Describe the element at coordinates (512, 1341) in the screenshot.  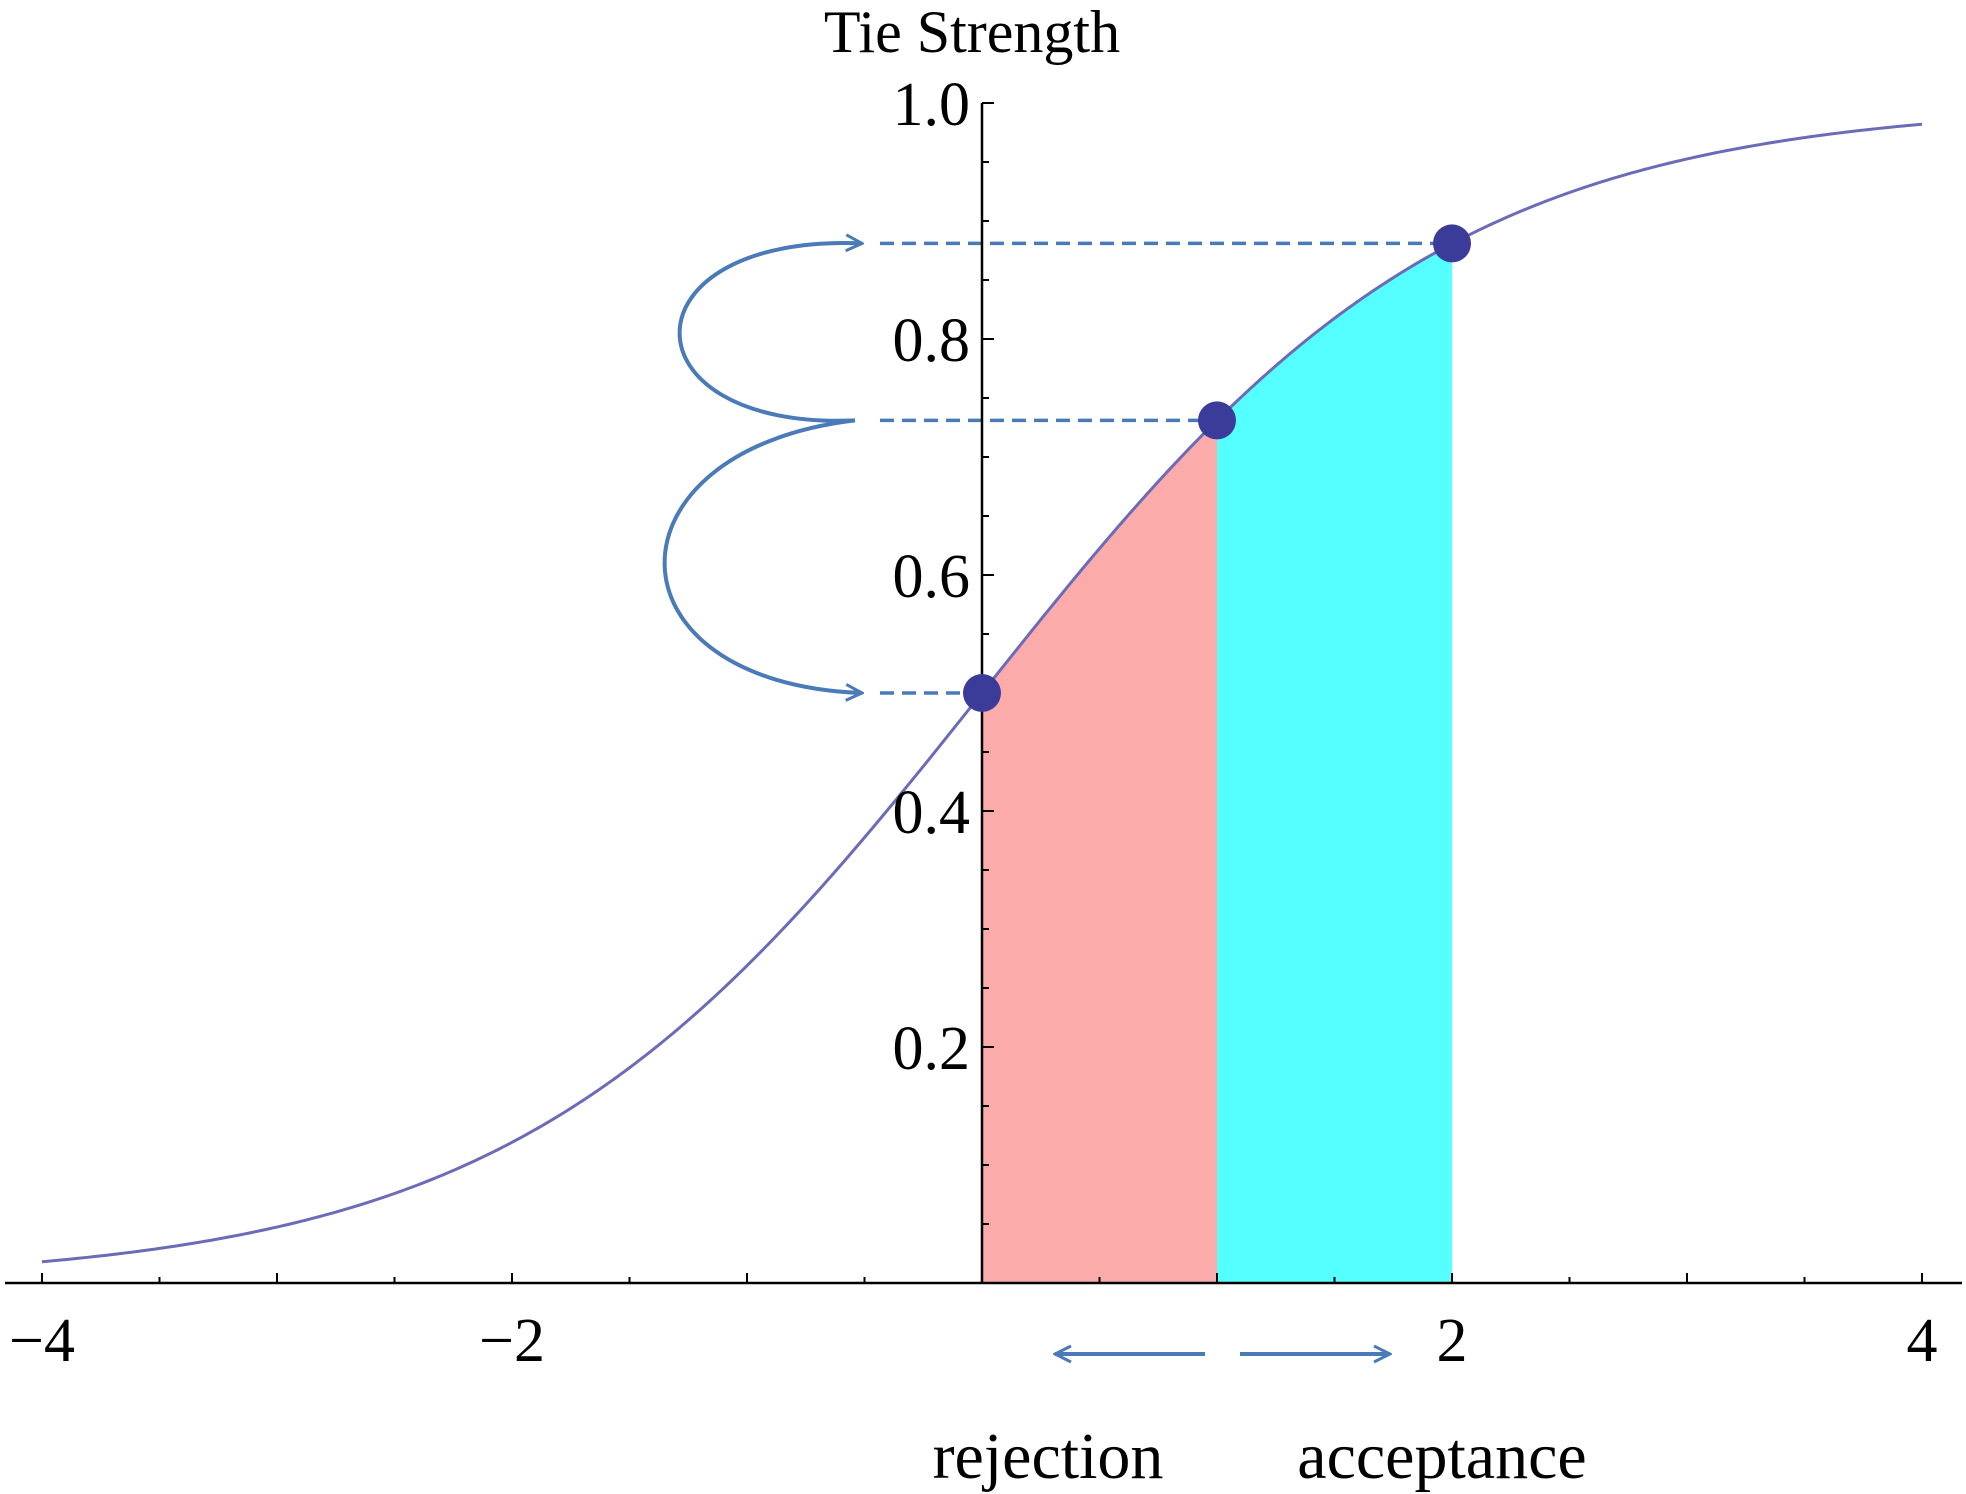
I see `x-tick-label: −2` at that location.